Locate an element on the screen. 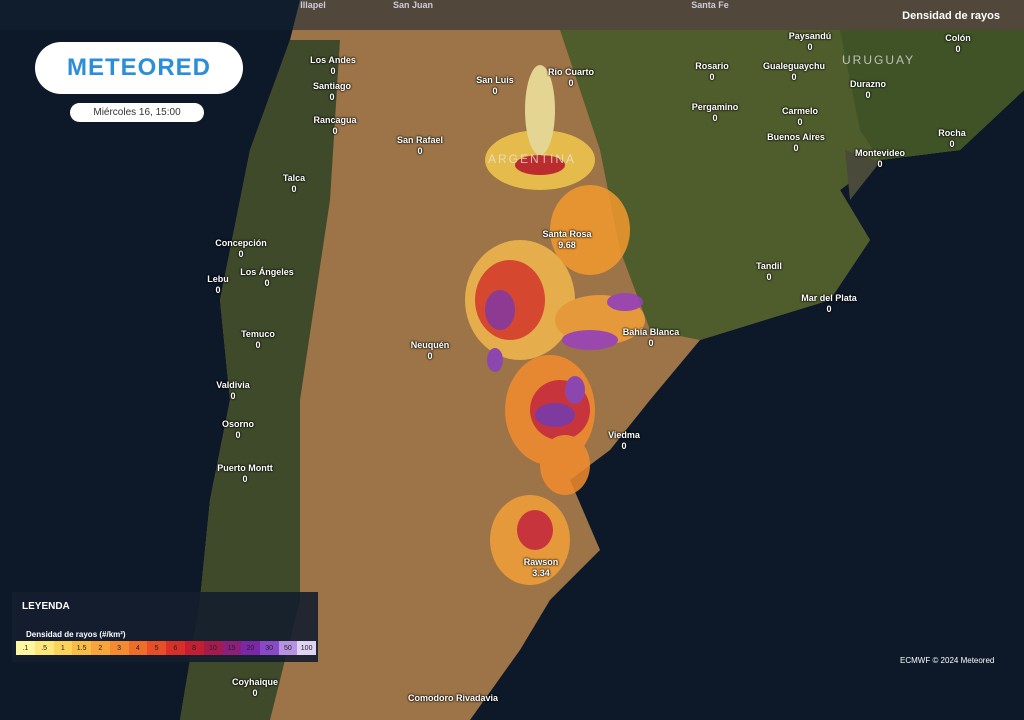  city-name: Mar del Plata is located at coordinates (829, 298).